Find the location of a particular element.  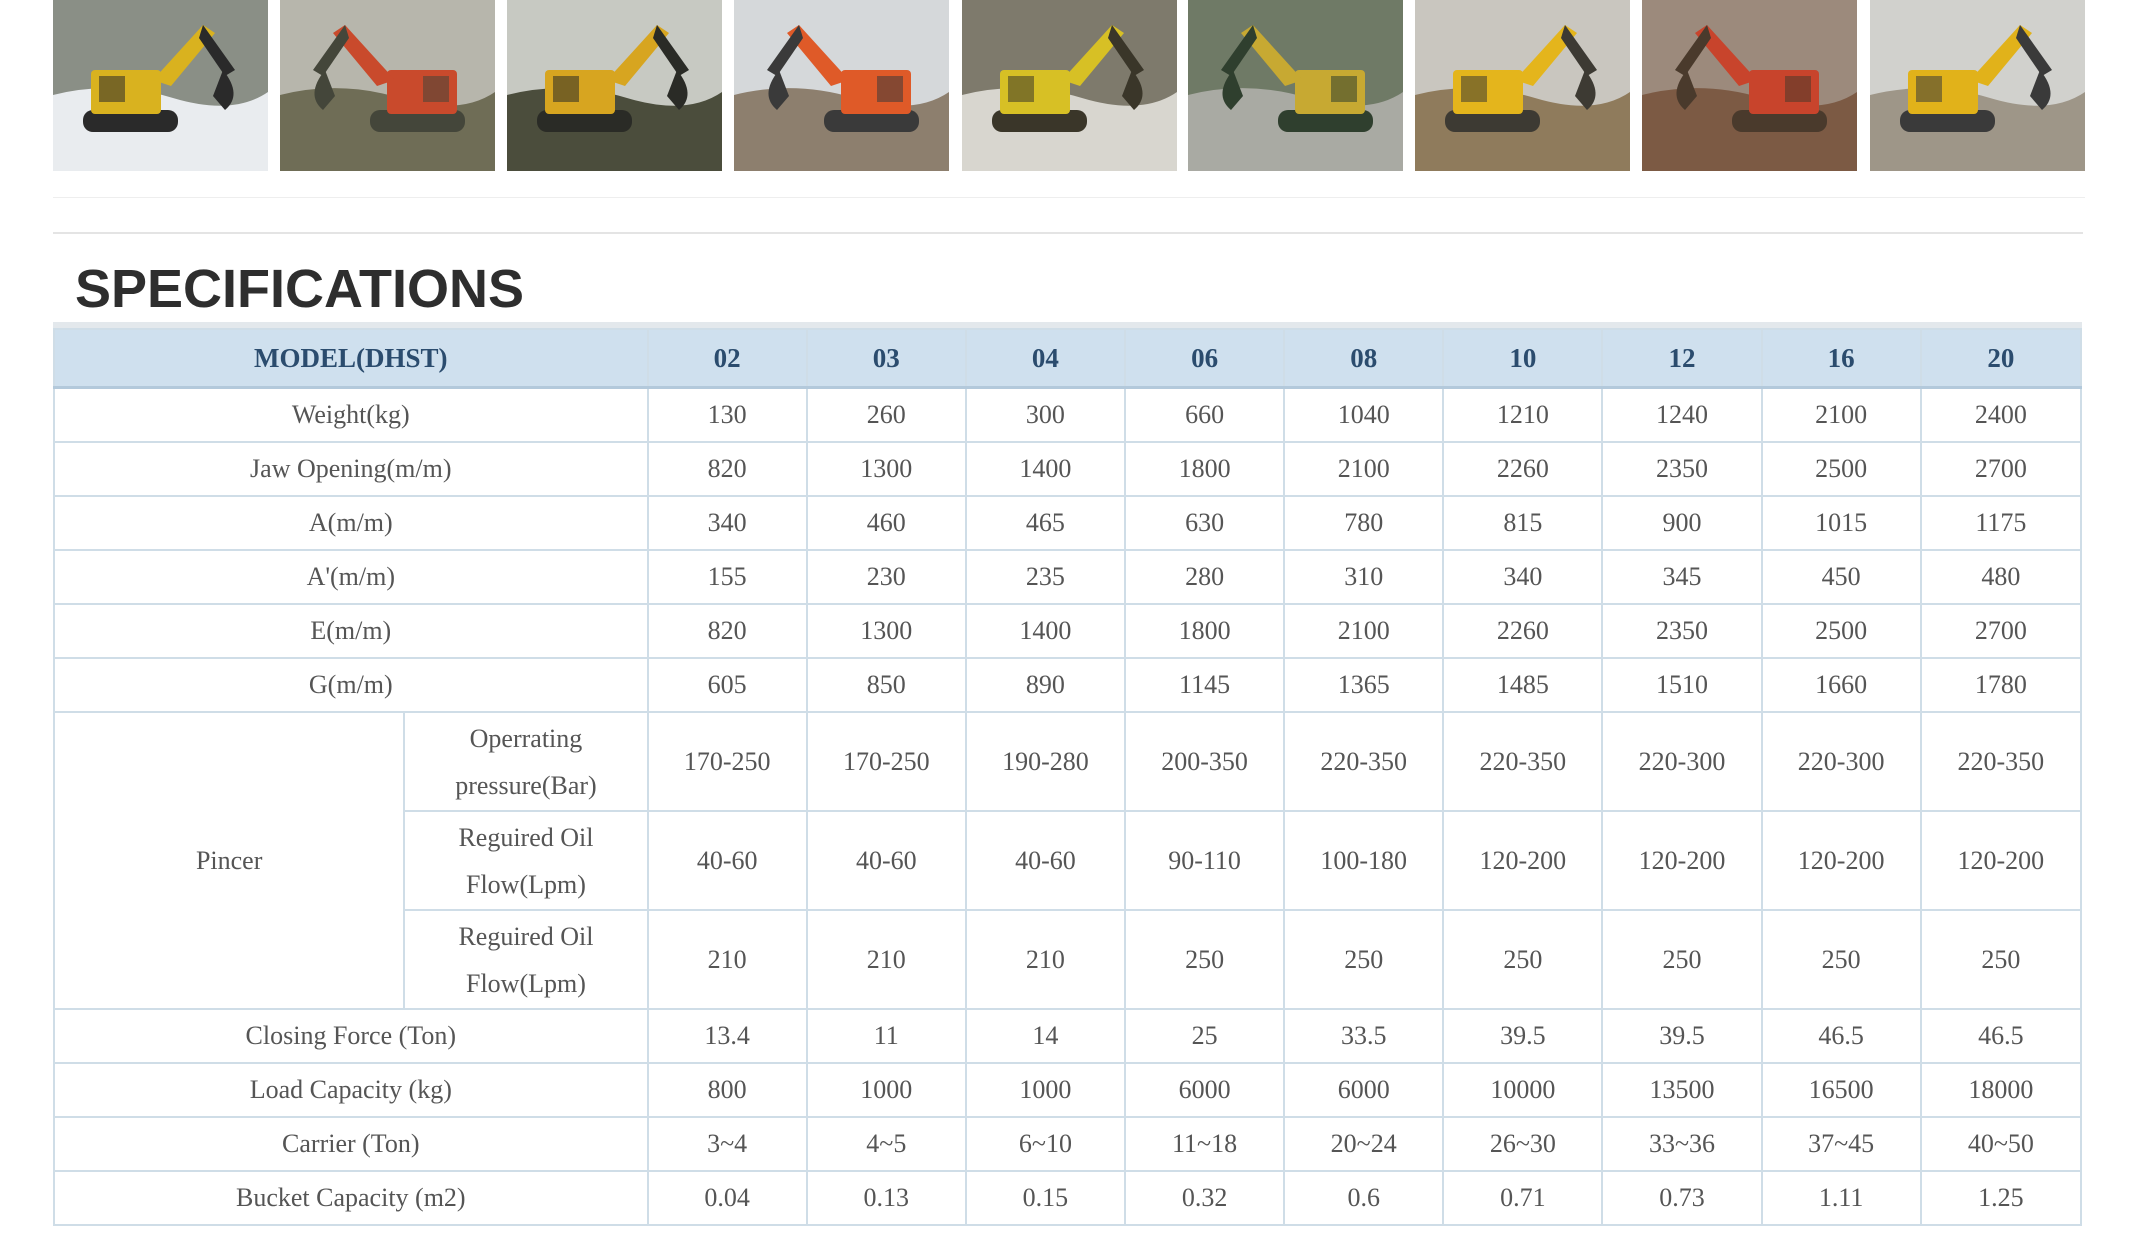

table-cell: 300 is located at coordinates (1045, 414).